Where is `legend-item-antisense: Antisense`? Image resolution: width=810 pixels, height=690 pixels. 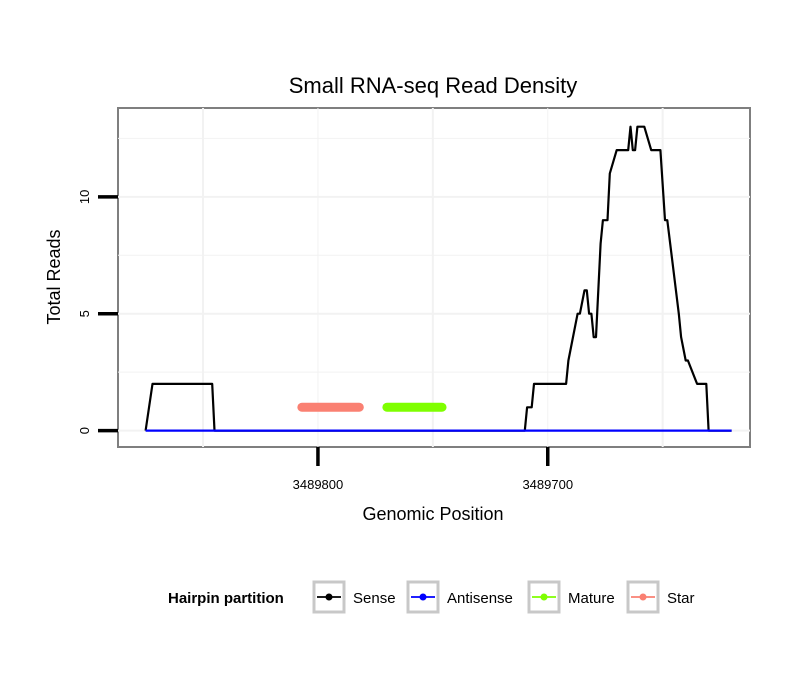
legend-item-antisense: Antisense is located at coordinates (459, 597).